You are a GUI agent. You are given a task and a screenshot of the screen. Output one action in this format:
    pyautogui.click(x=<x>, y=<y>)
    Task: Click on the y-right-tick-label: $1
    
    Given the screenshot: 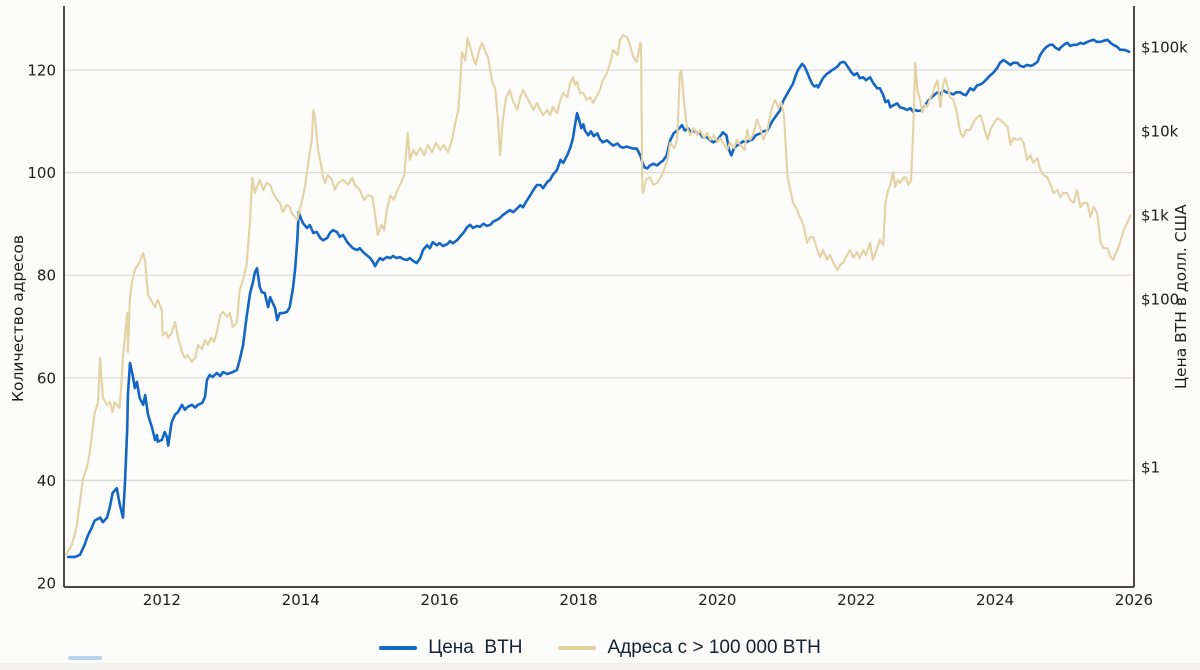 What is the action you would take?
    pyautogui.click(x=1150, y=468)
    